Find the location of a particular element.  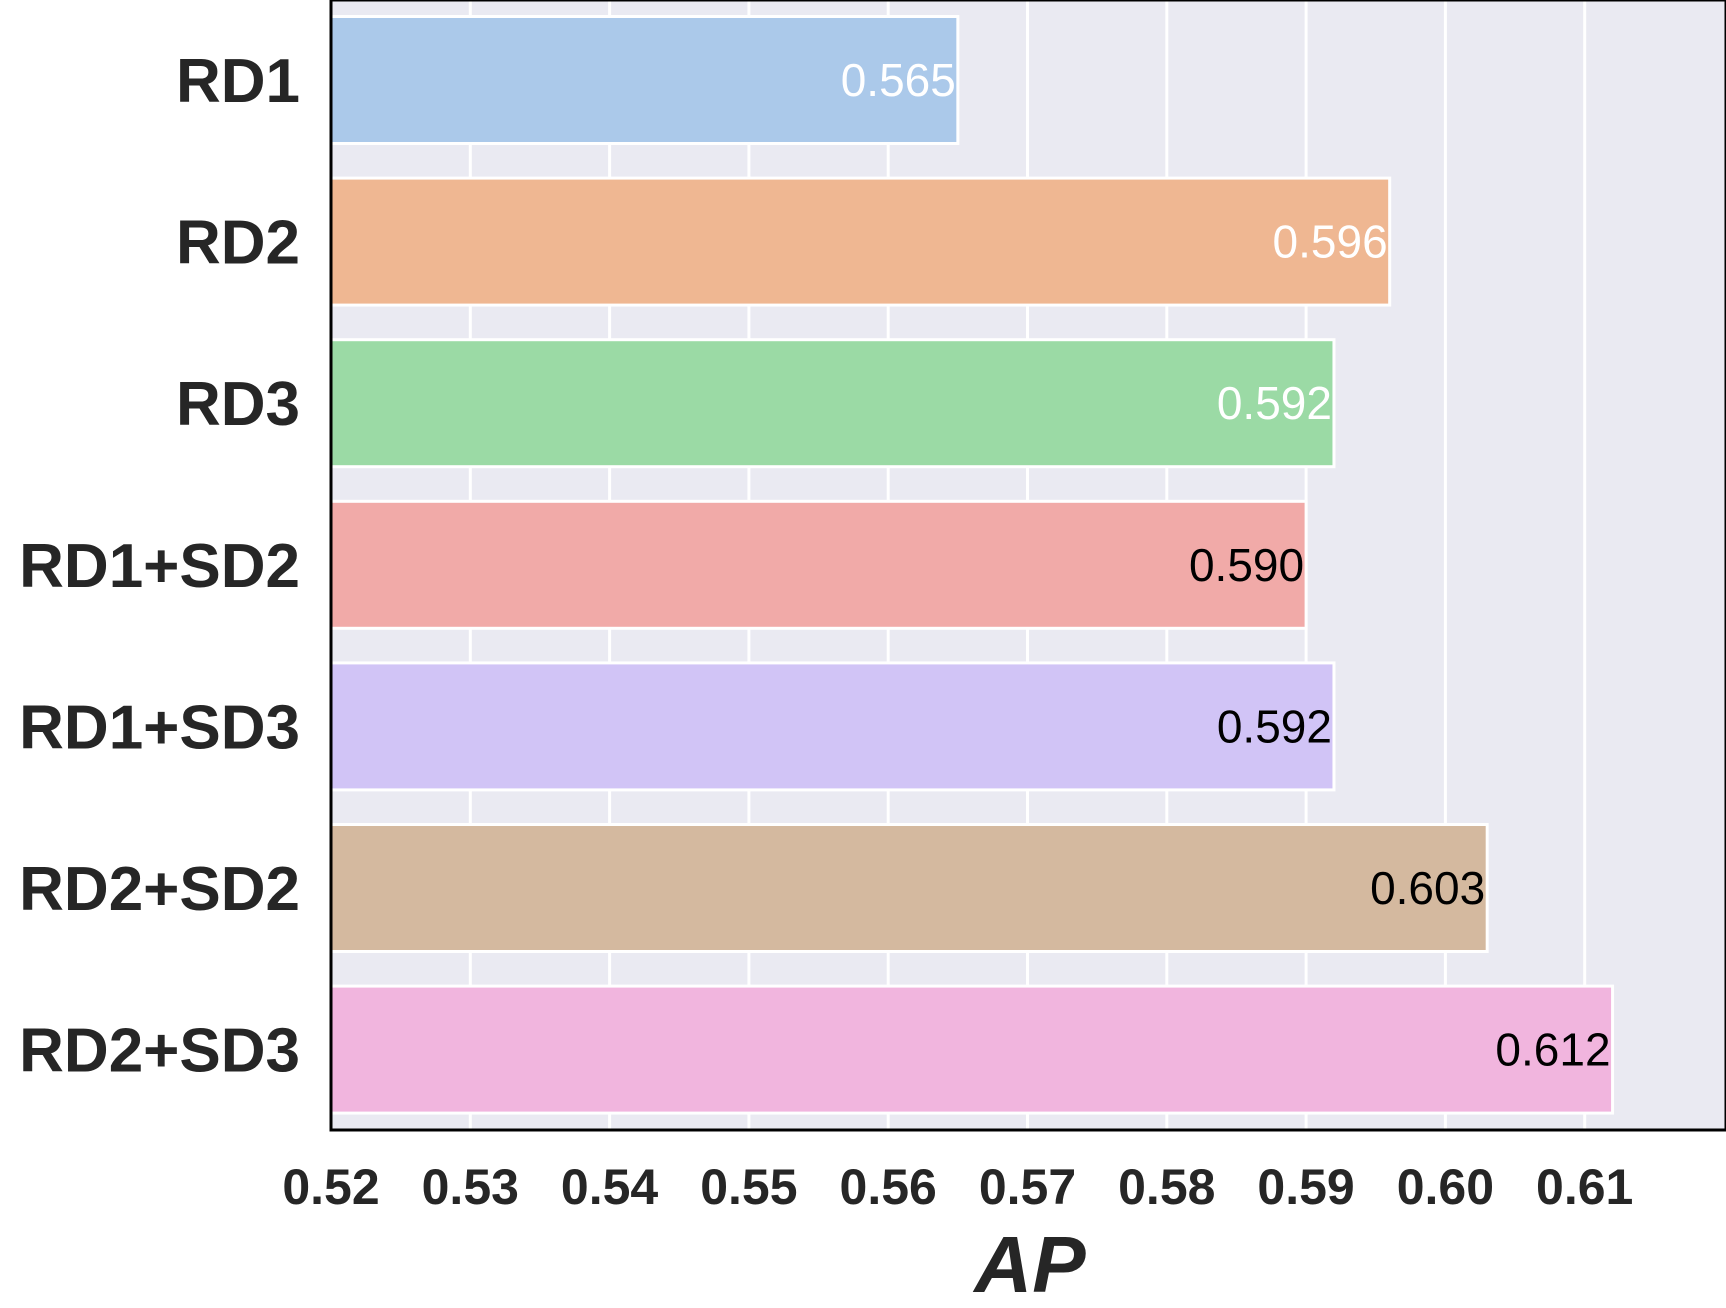

y-tick-label: RD3 is located at coordinates (238, 404).